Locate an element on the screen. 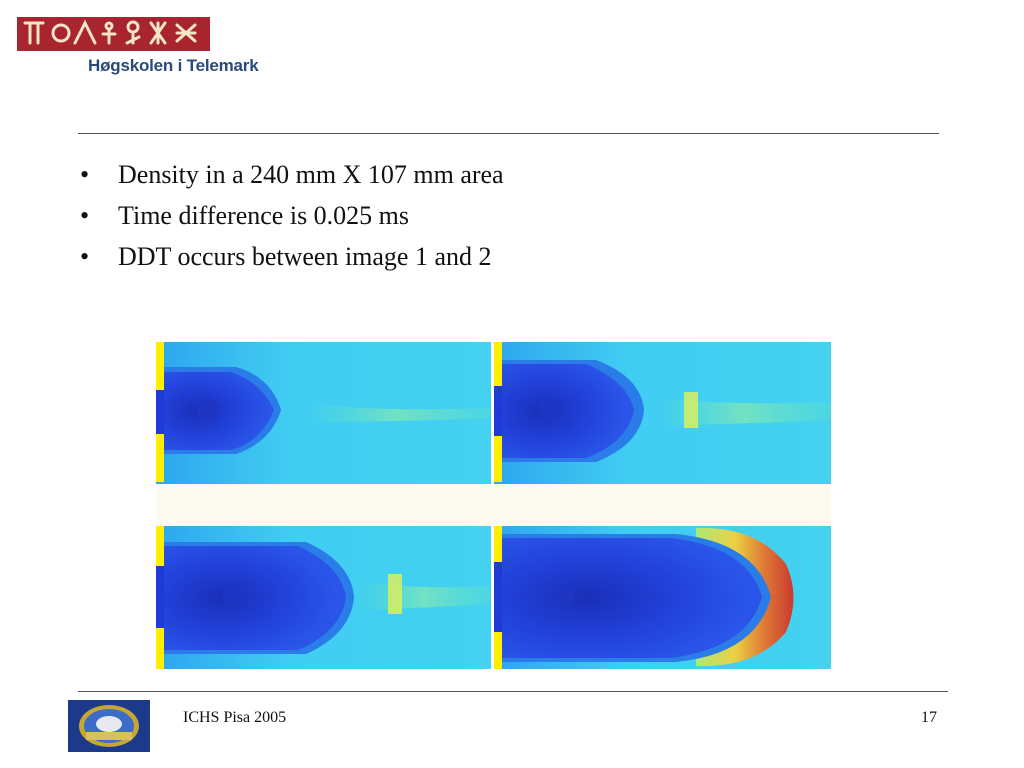  header-divider is located at coordinates (508, 133).